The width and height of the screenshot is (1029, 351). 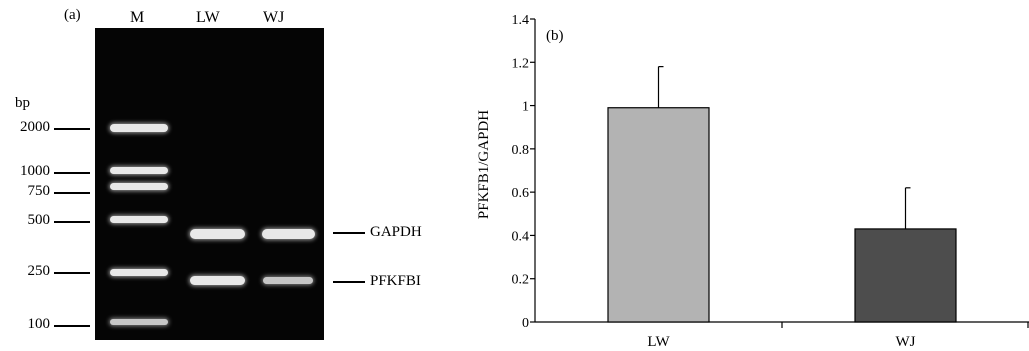 What do you see at coordinates (395, 281) in the screenshot?
I see `pfkfbi-band-label: PFKFBI` at bounding box center [395, 281].